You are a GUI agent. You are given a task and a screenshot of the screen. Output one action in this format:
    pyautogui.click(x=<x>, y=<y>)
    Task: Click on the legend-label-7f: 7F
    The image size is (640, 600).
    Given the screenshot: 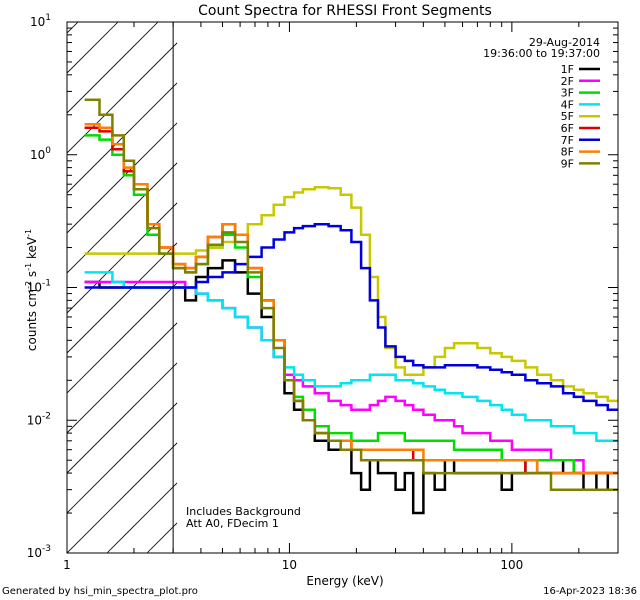 What is the action you would take?
    pyautogui.click(x=567, y=140)
    